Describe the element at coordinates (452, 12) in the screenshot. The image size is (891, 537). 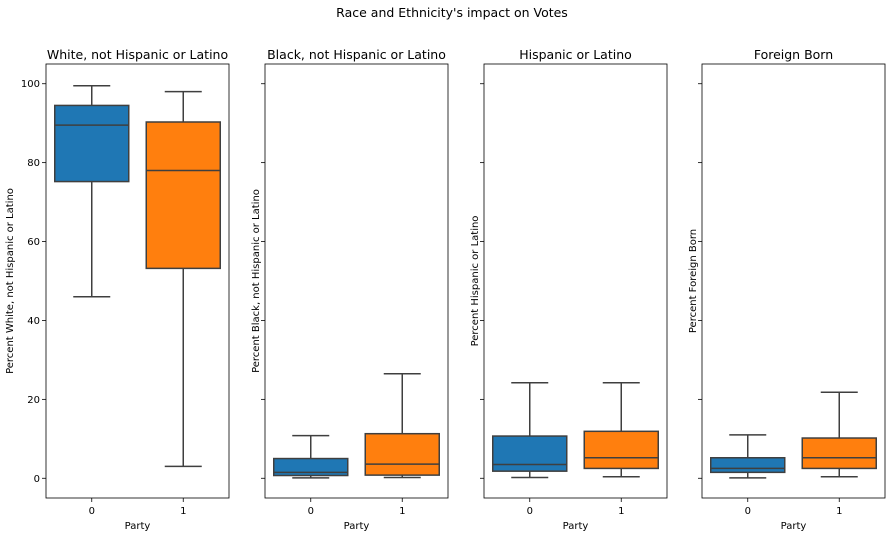
I see `chart-suptitle: Race and Ethnicity's impact on Votes` at that location.